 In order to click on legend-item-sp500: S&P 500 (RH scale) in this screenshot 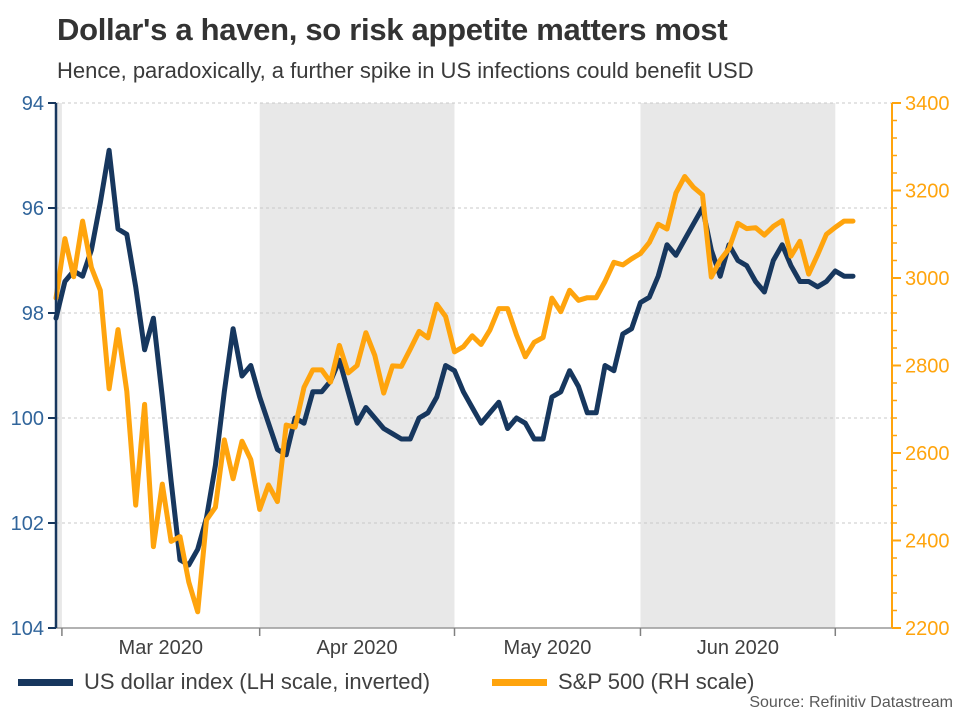, I will do `click(623, 682)`.